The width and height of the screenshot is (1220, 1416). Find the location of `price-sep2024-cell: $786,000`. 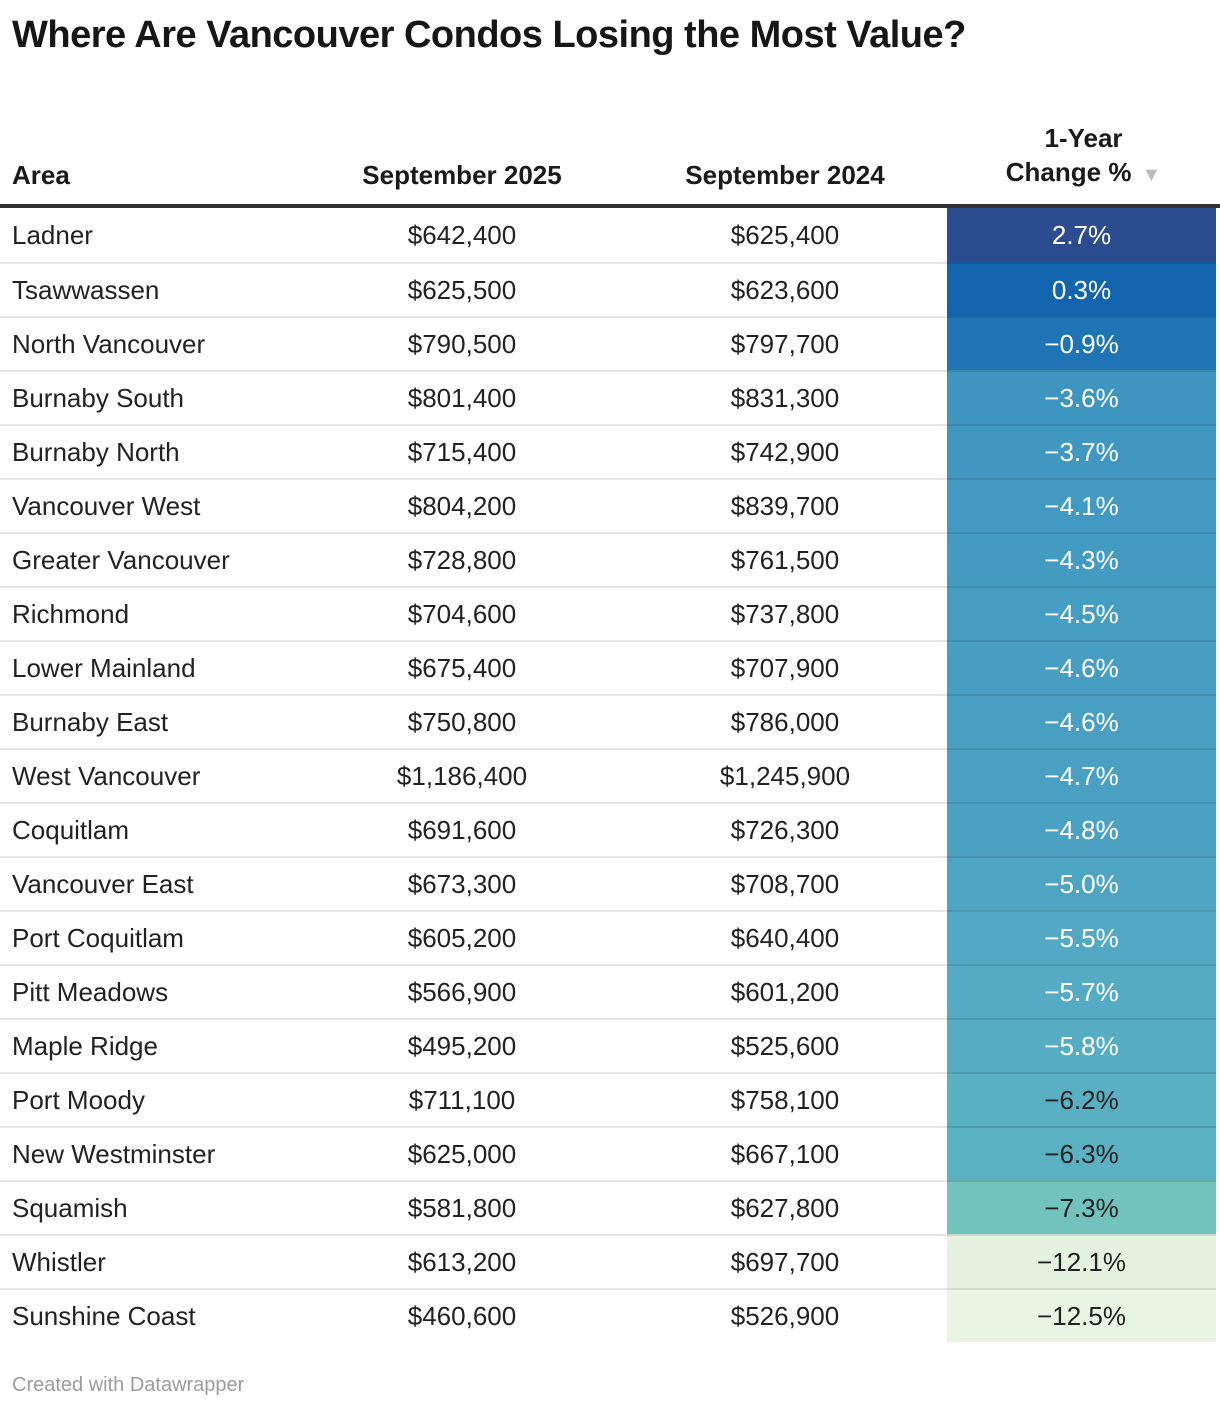

price-sep2024-cell: $786,000 is located at coordinates (769, 721).